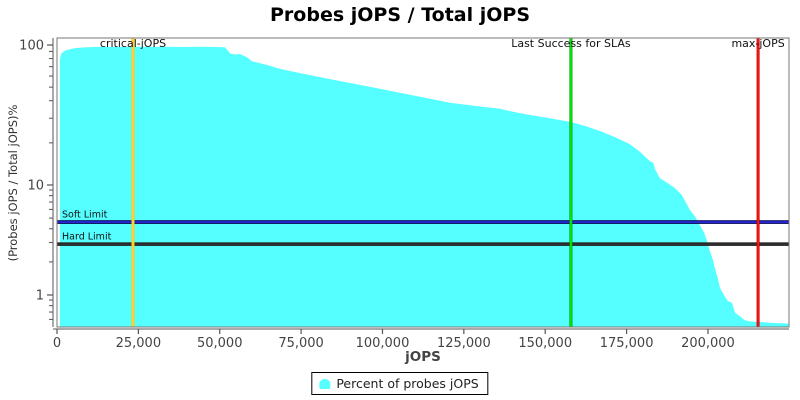  I want to click on y-tick-label: 1, so click(40, 296).